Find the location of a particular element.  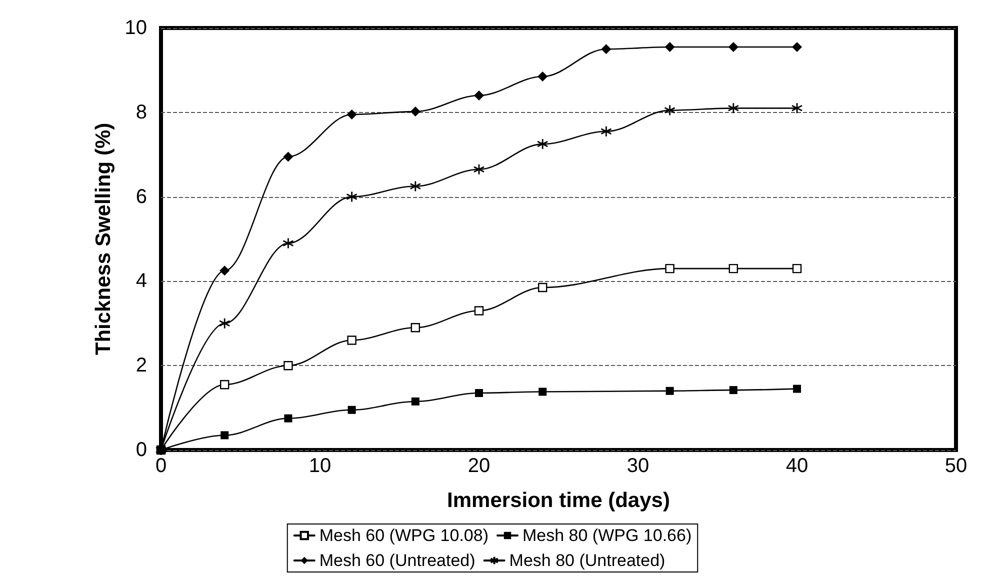

x-tick-label: 10 is located at coordinates (320, 466).